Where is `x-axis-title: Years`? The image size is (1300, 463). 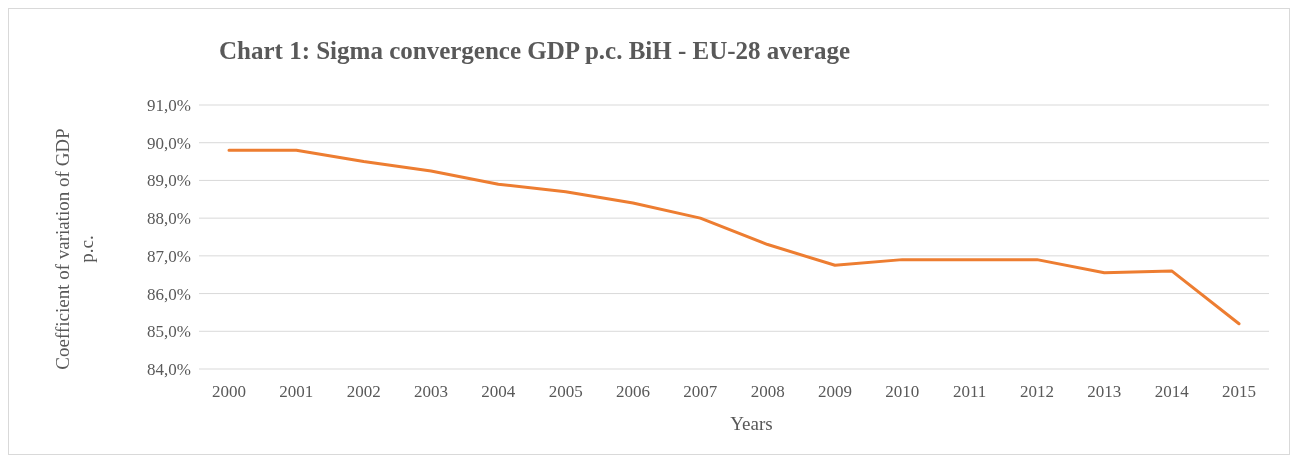
x-axis-title: Years is located at coordinates (751, 424).